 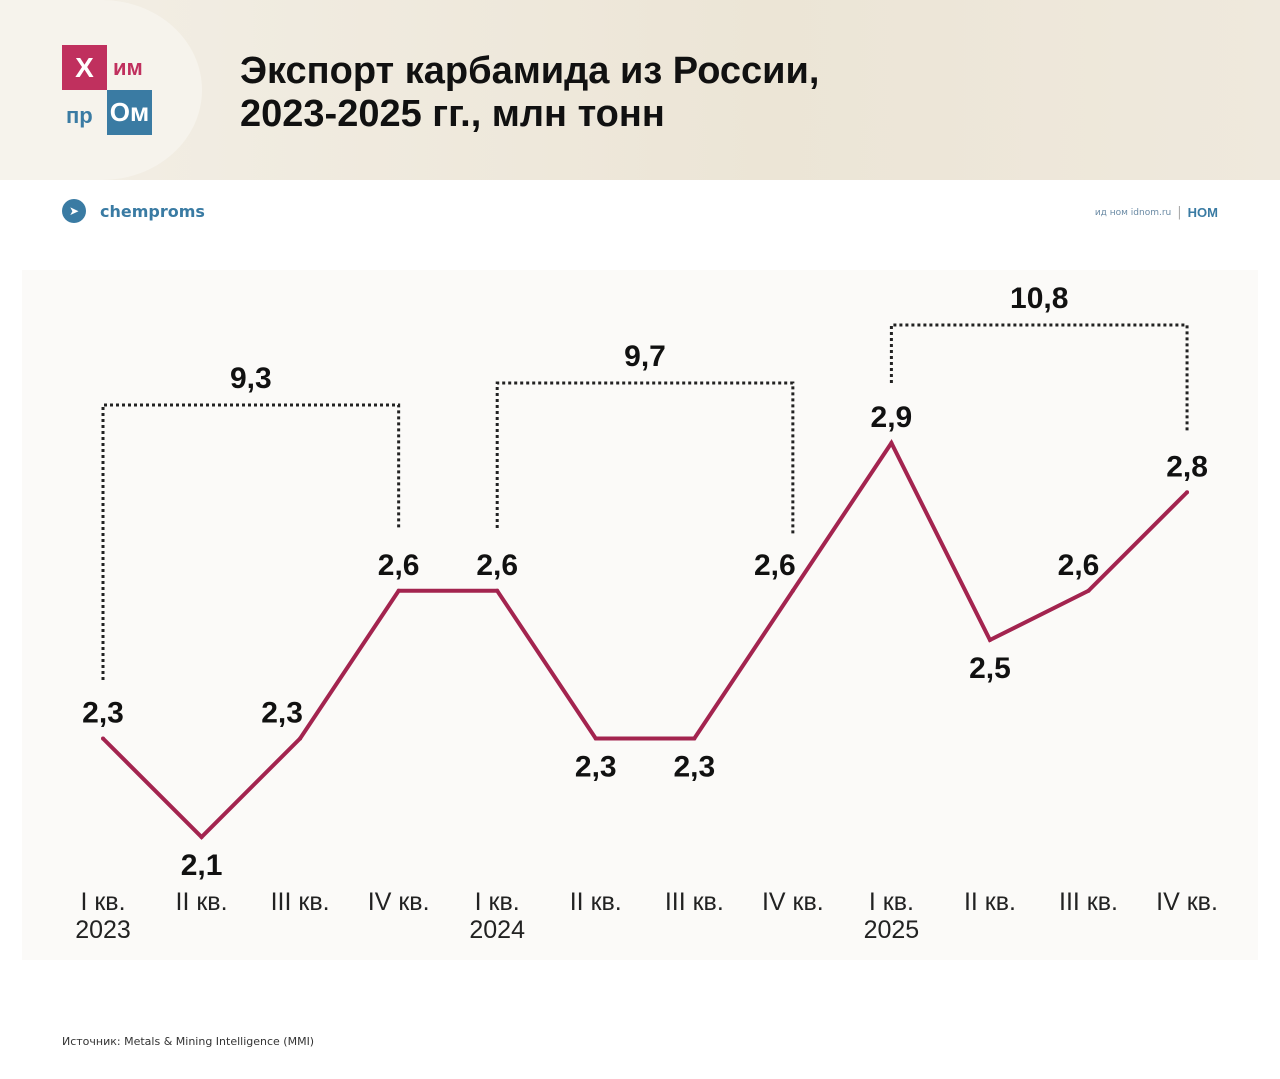 I want to click on title-line-2: 2023-2025 гг., млн тонн, so click(x=452, y=114).